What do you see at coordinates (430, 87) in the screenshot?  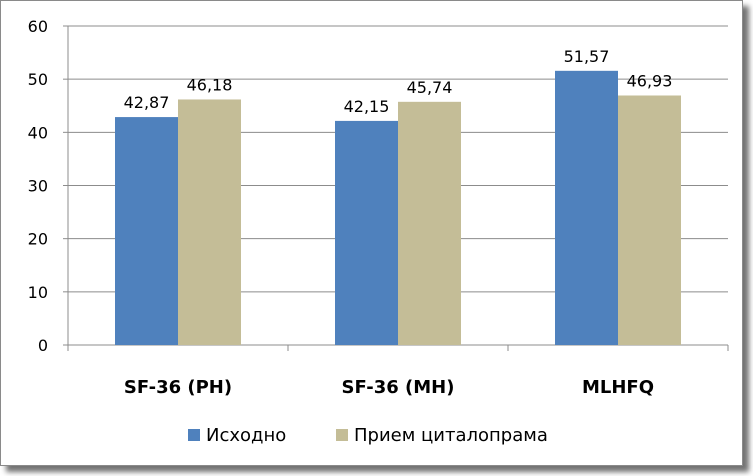 I see `data-label: 45,74` at bounding box center [430, 87].